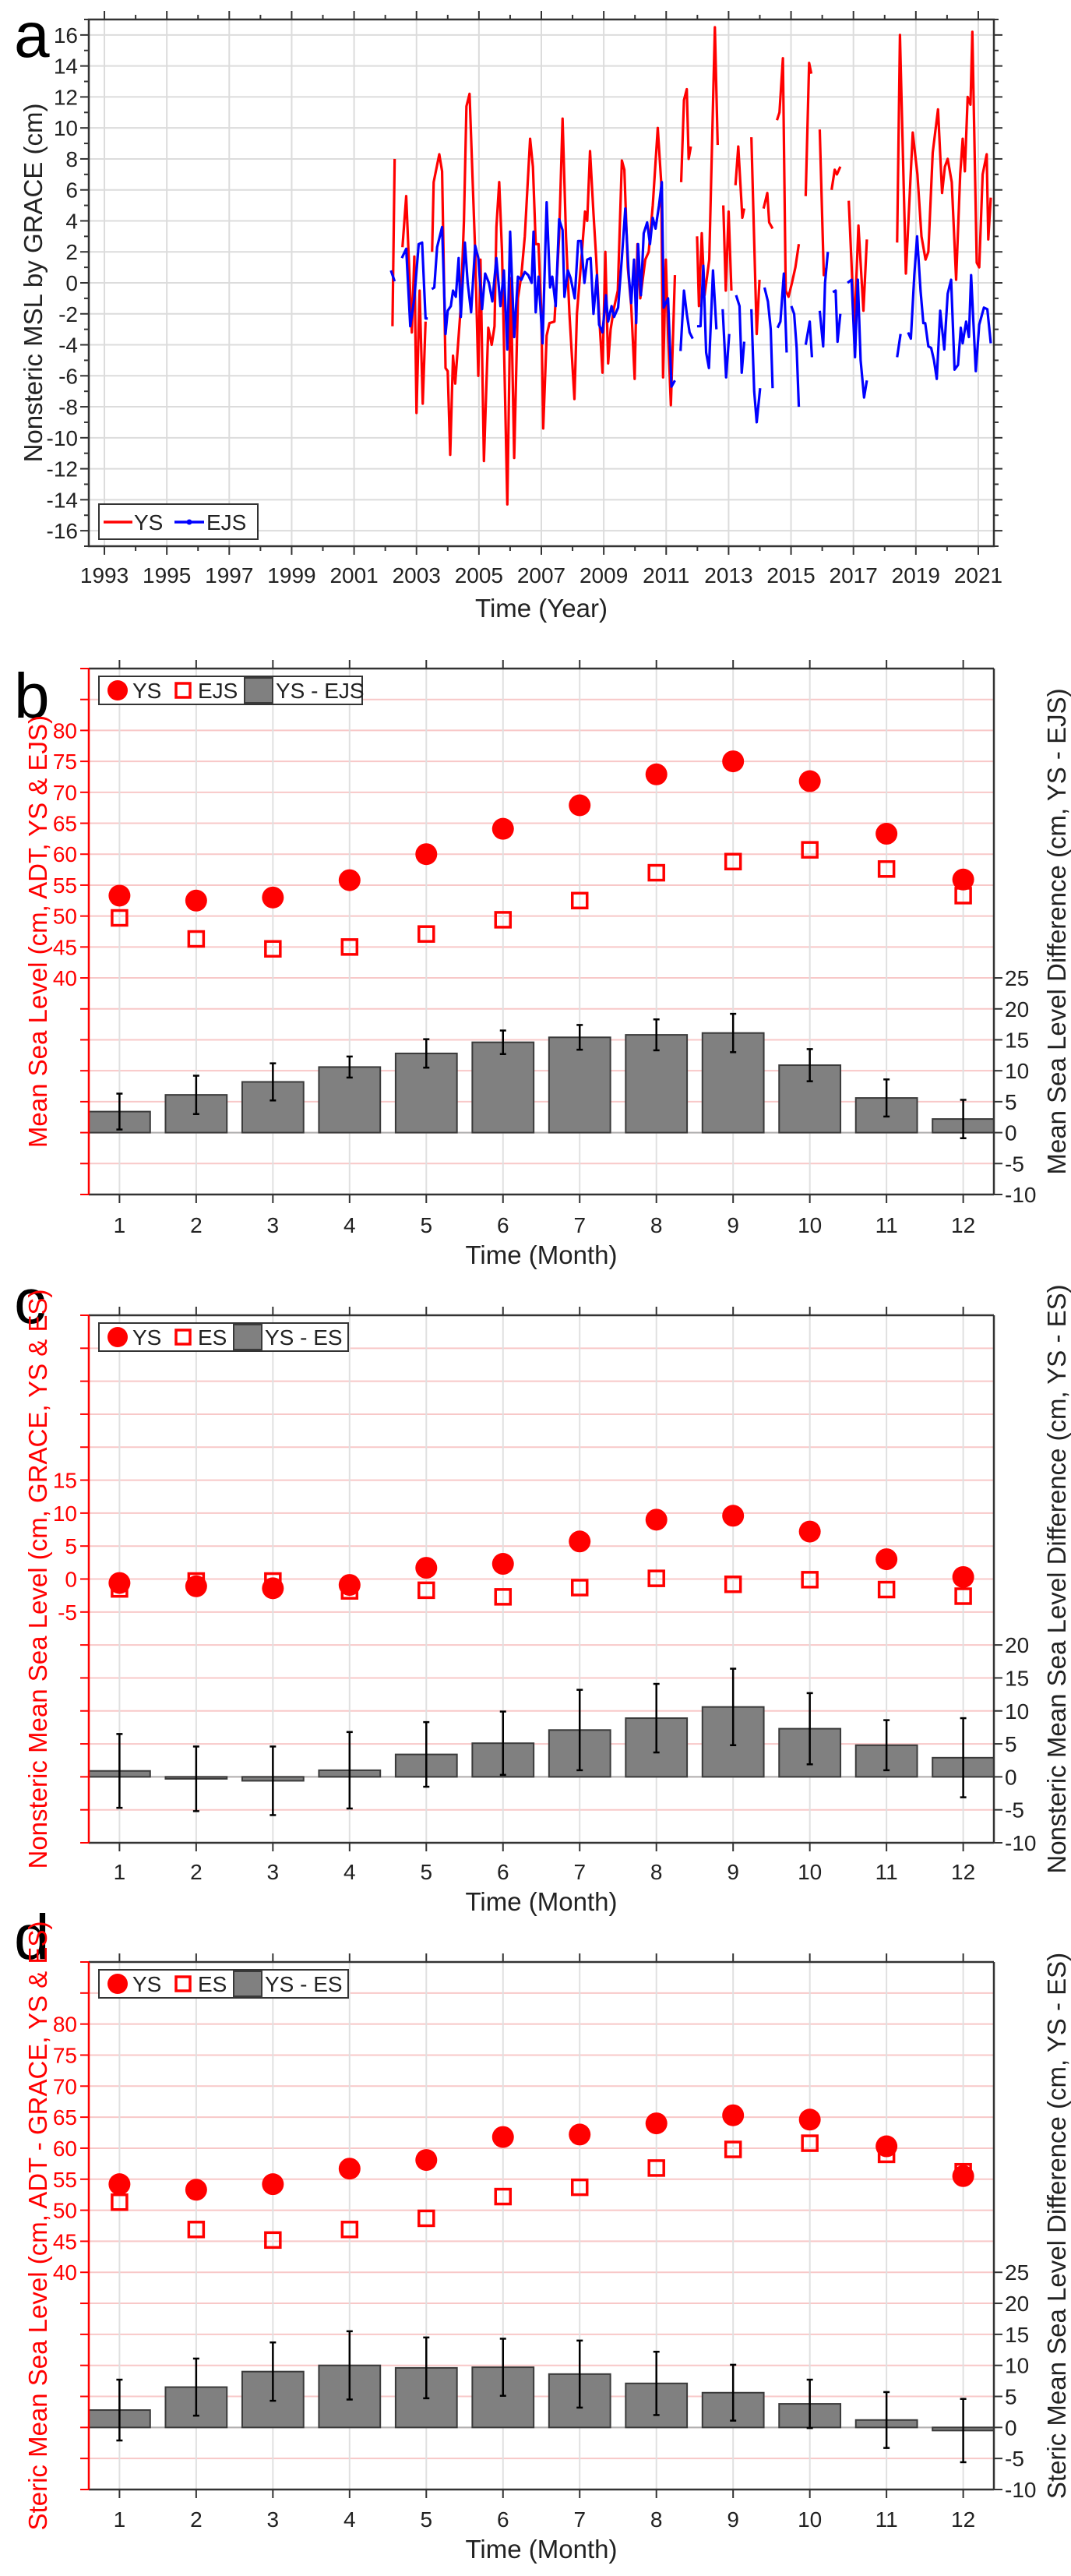 This screenshot has height=2576, width=1071. What do you see at coordinates (178, 521) in the screenshot?
I see `legend: YS EJS` at bounding box center [178, 521].